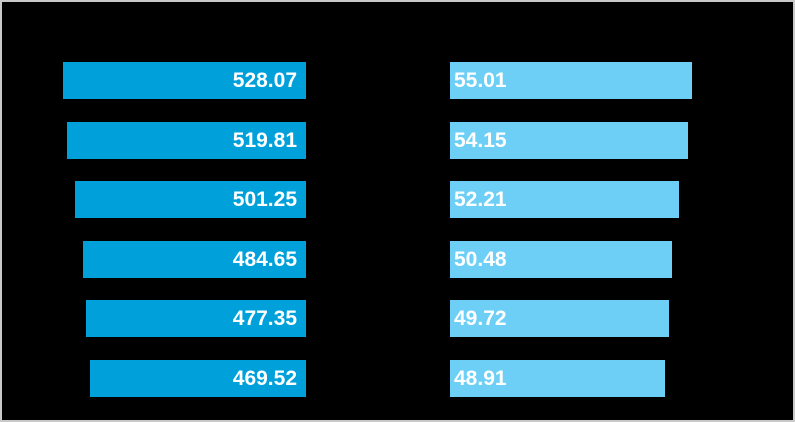  Describe the element at coordinates (264, 378) in the screenshot. I see `bar-label: 469.52` at that location.